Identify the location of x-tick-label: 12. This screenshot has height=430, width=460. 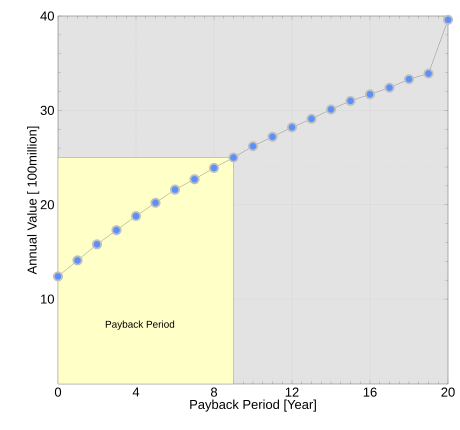
(292, 392).